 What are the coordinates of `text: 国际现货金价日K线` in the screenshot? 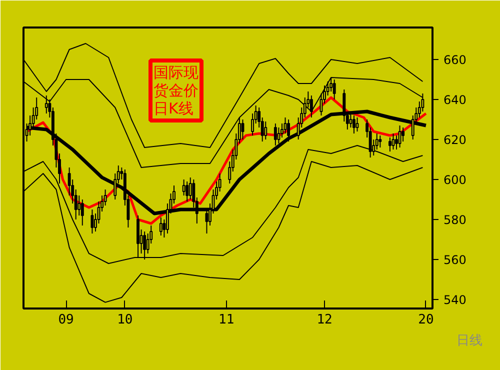 It's located at (176, 91).